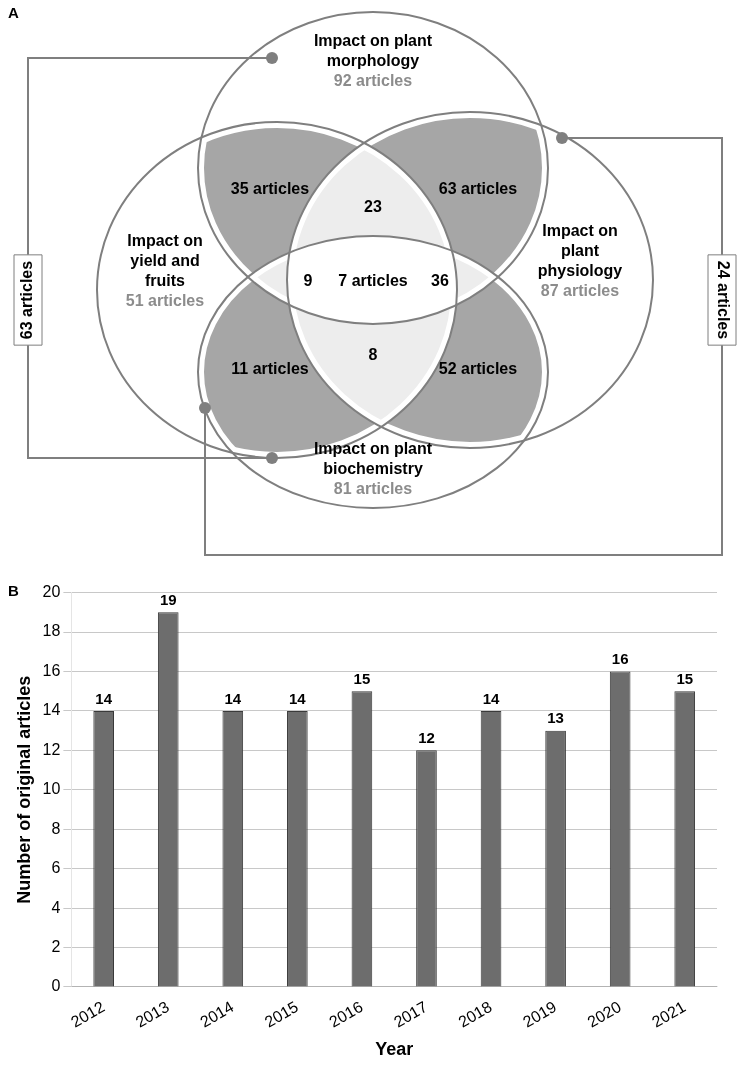  I want to click on x-tick-label: 2021, so click(669, 1014).